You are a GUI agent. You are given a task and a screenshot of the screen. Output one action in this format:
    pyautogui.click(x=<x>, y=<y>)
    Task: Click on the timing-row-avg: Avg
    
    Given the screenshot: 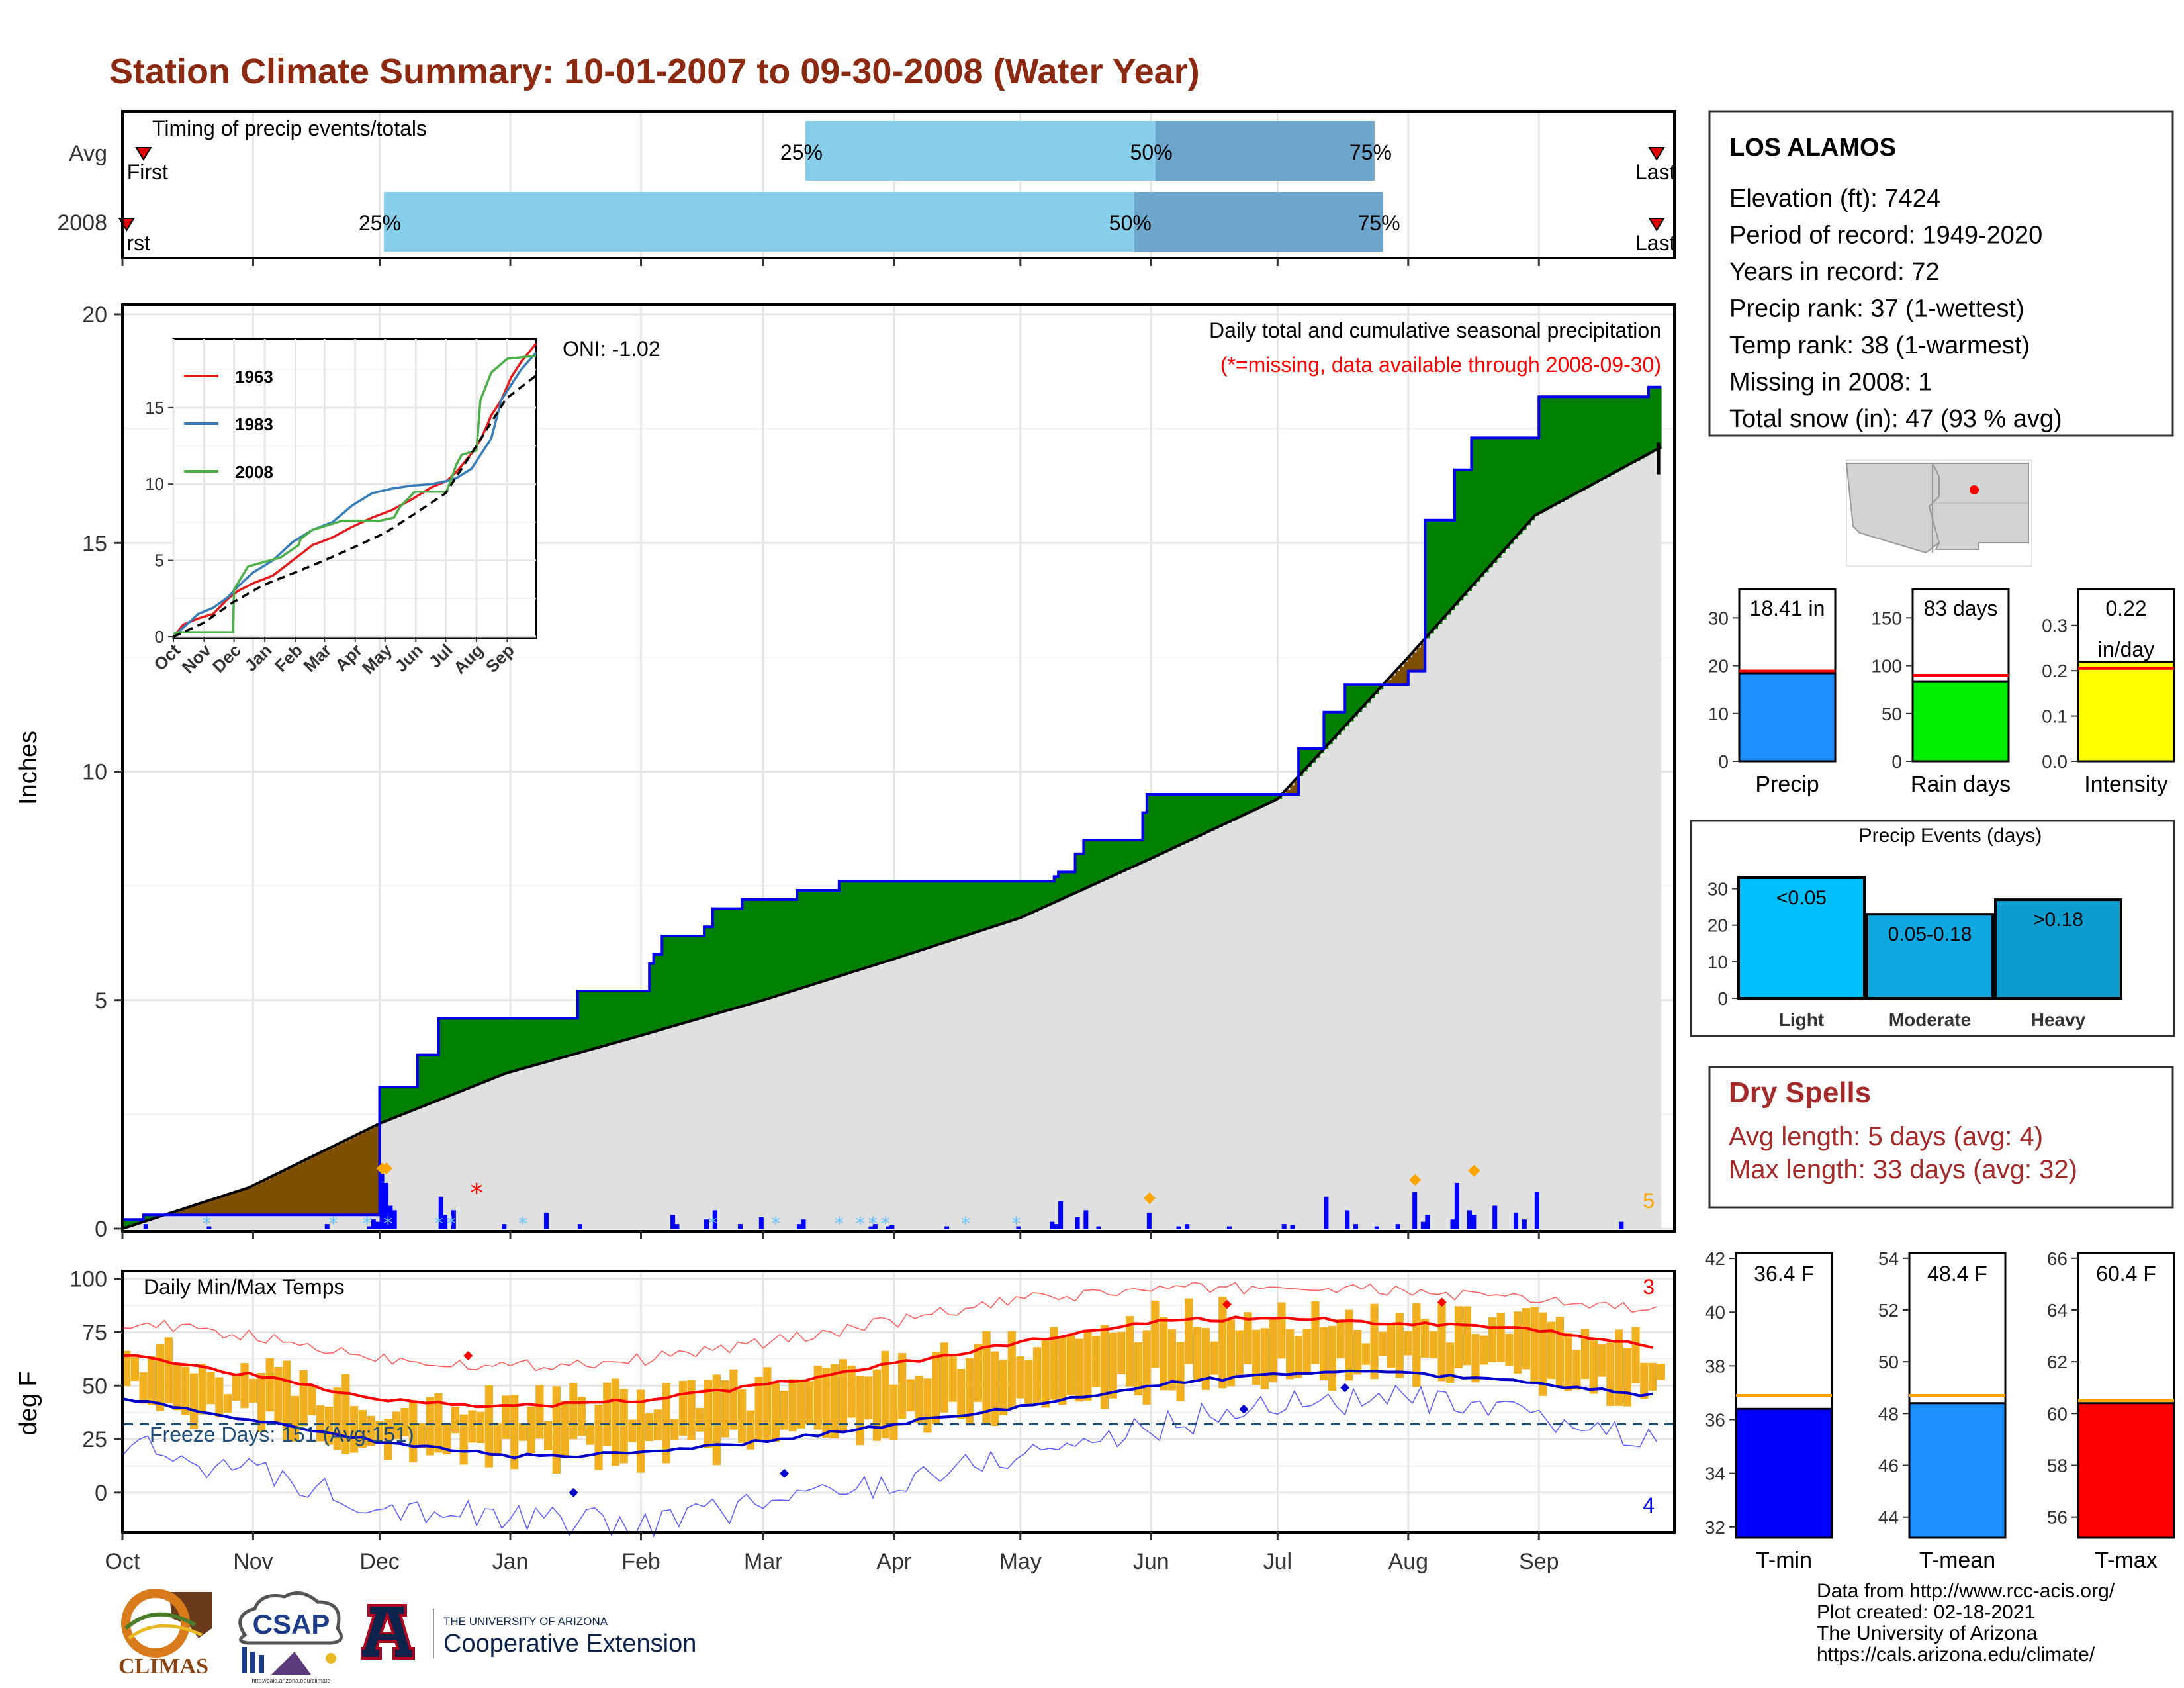 What is the action you would take?
    pyautogui.click(x=88, y=153)
    